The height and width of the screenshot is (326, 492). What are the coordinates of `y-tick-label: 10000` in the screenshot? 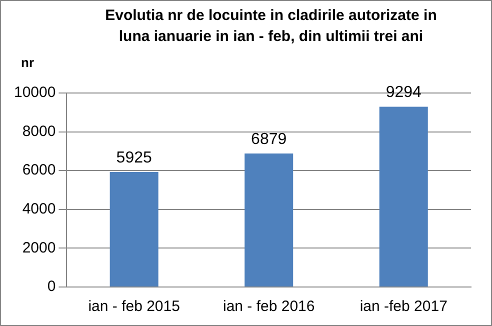 It's located at (35, 93).